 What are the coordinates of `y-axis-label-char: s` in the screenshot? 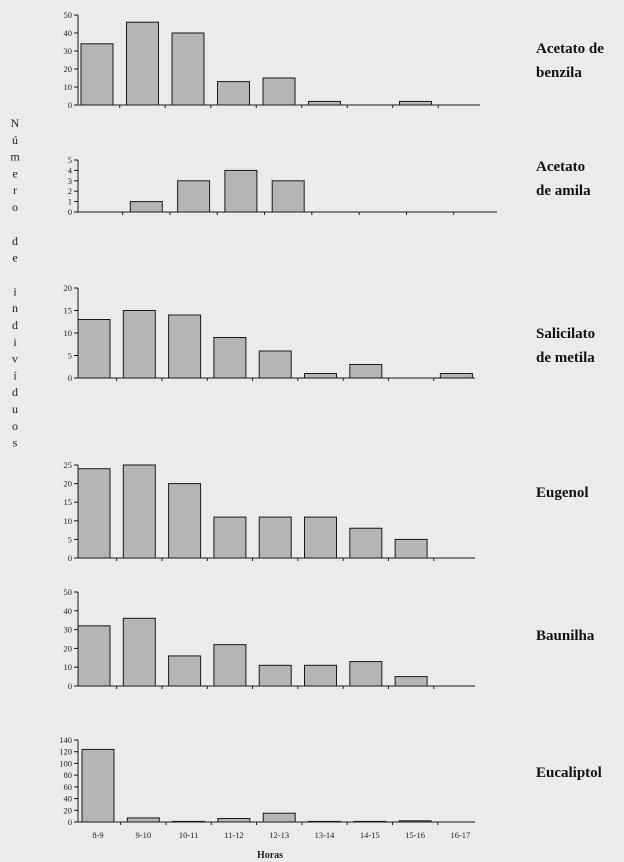 It's located at (15, 443).